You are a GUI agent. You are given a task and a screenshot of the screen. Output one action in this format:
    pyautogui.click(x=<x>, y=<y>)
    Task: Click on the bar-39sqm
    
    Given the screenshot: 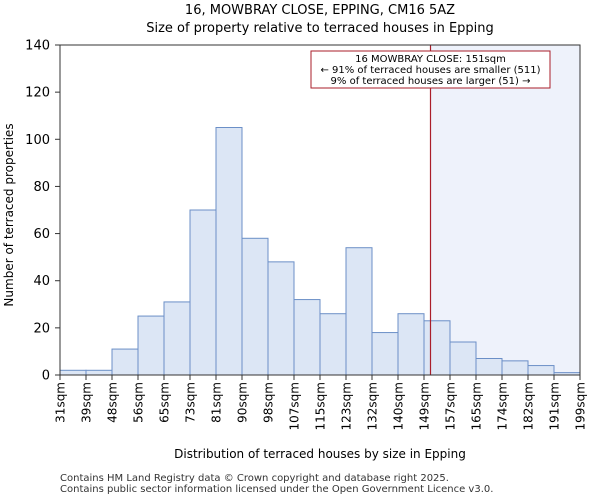 What is the action you would take?
    pyautogui.click(x=99, y=372)
    